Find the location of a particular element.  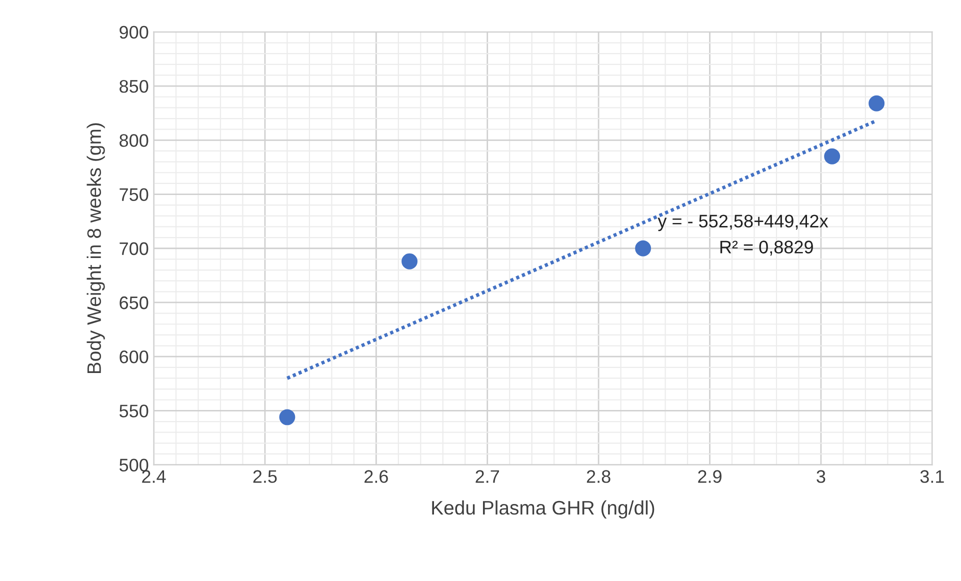

y-tick-label: 850 is located at coordinates (134, 86).